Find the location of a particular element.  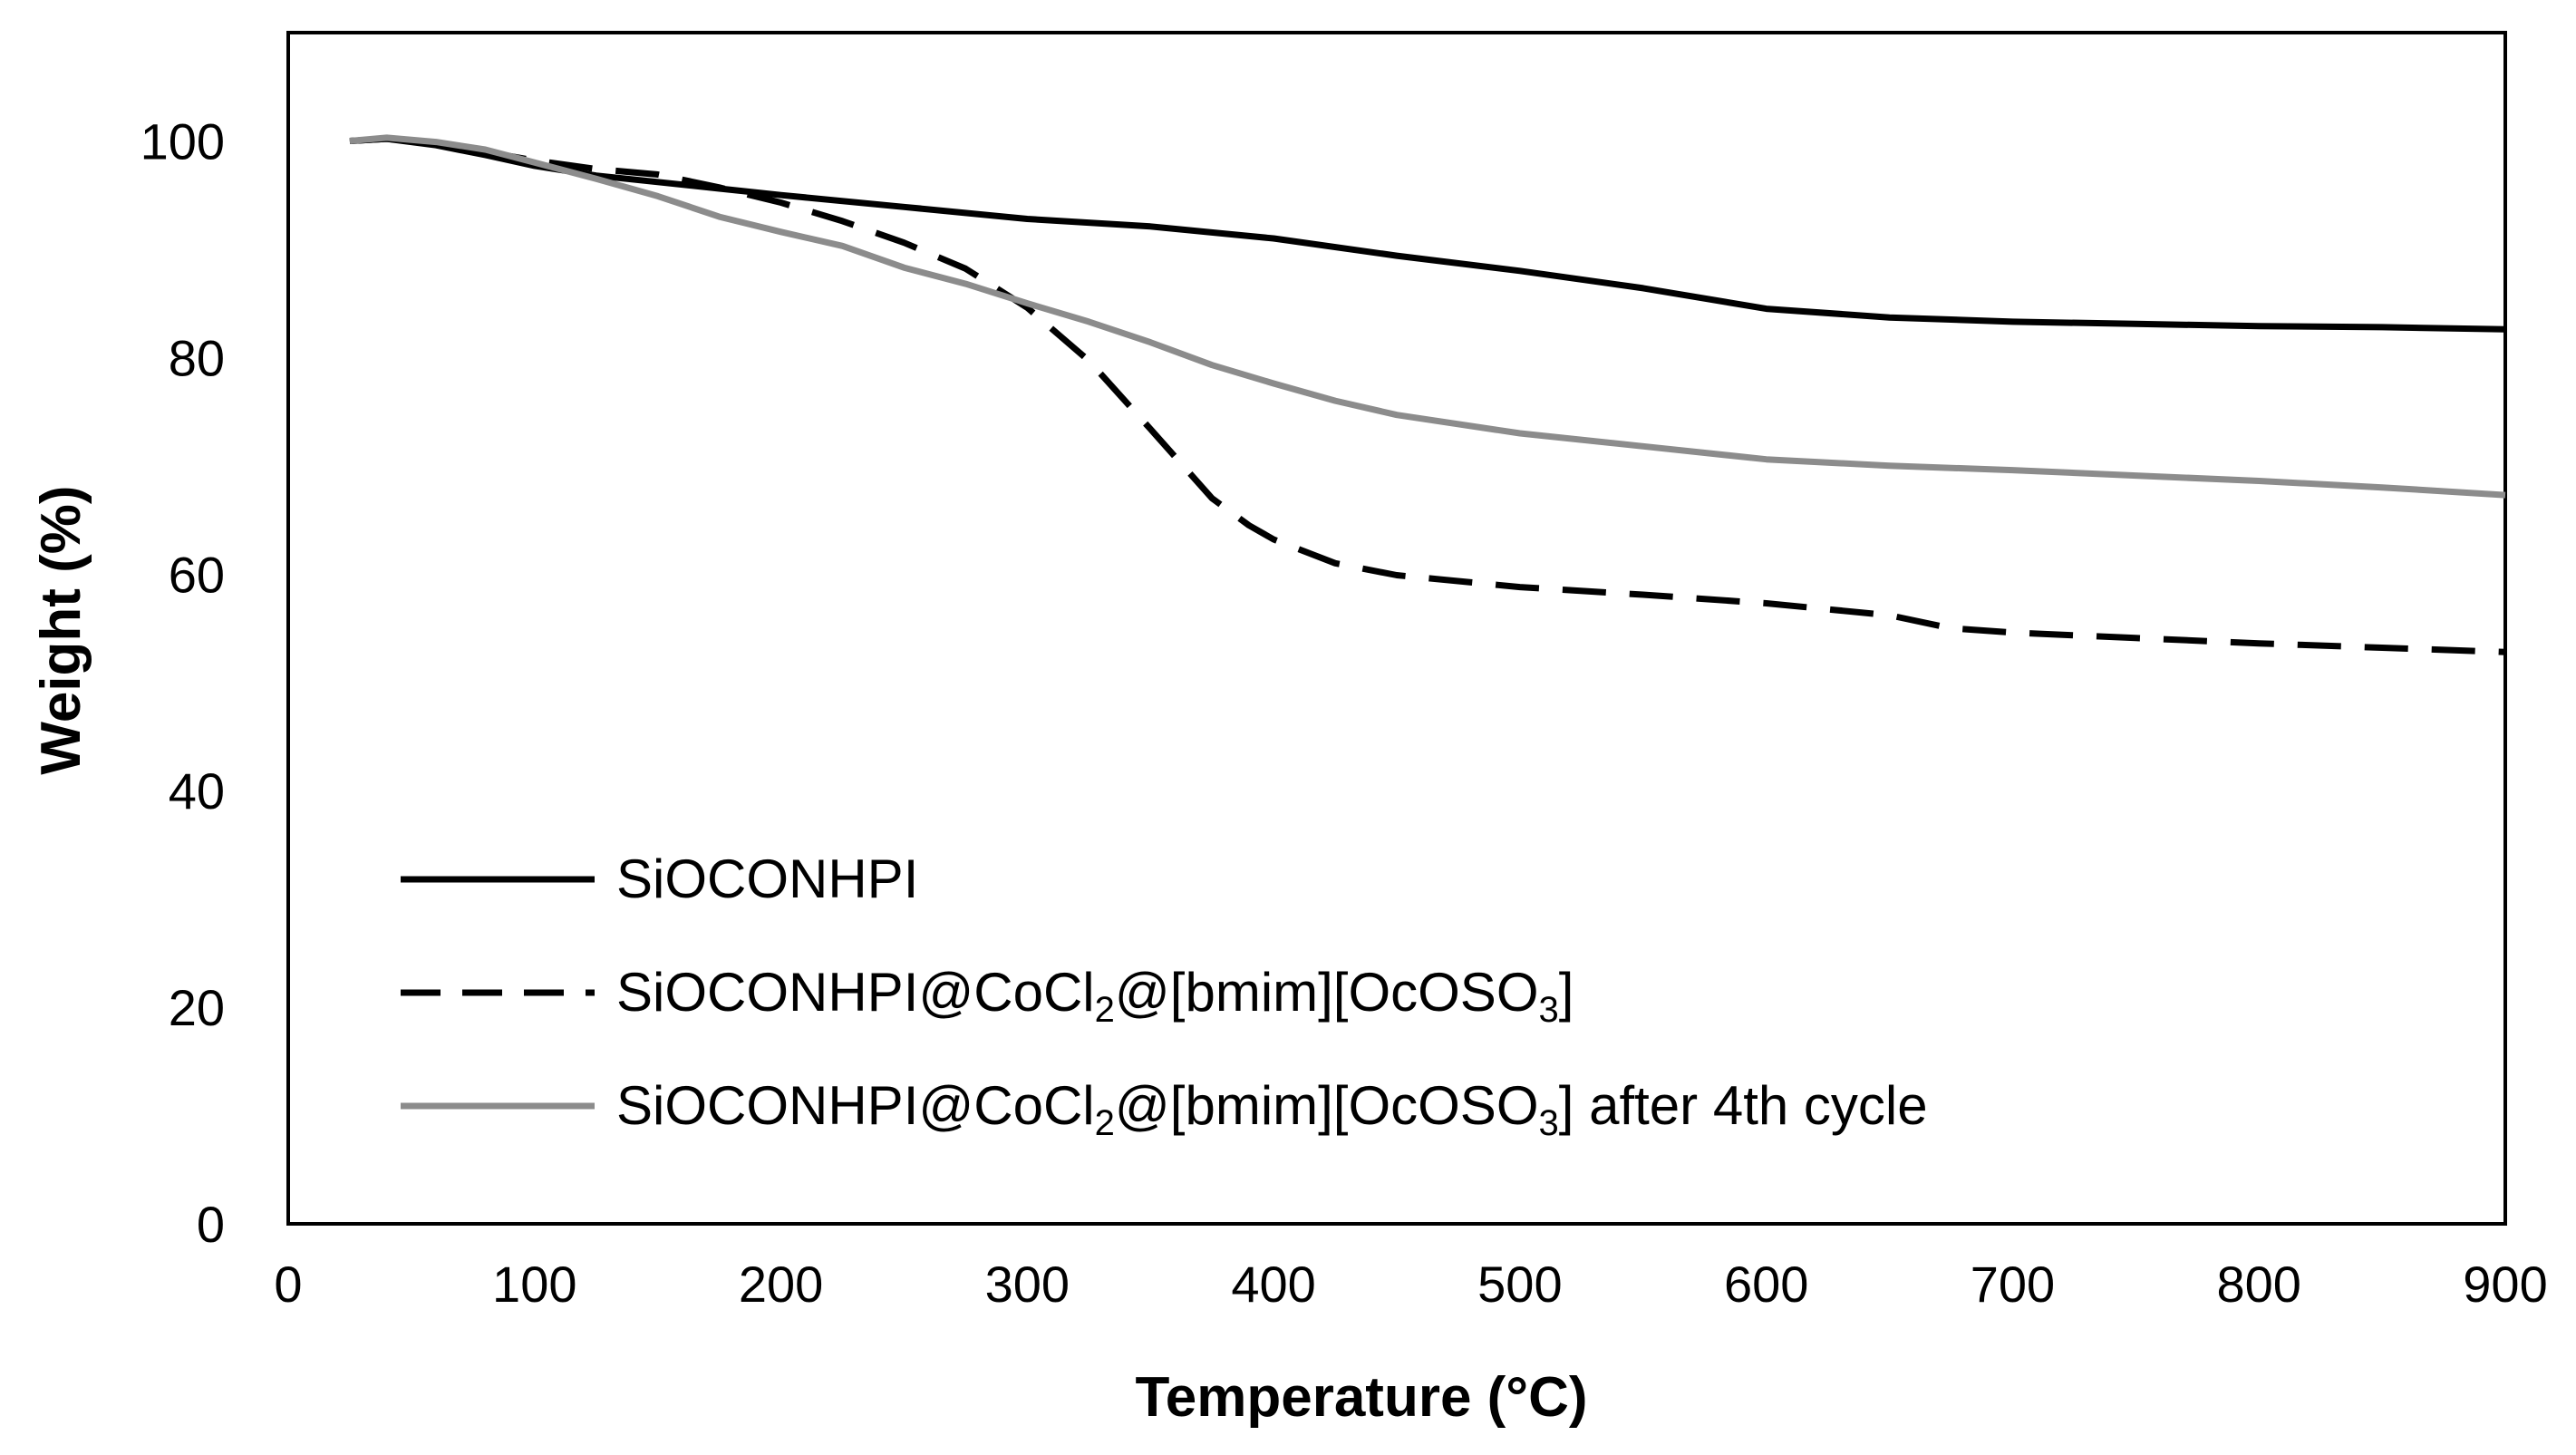

x-tick-label: 900 is located at coordinates (2505, 1284).